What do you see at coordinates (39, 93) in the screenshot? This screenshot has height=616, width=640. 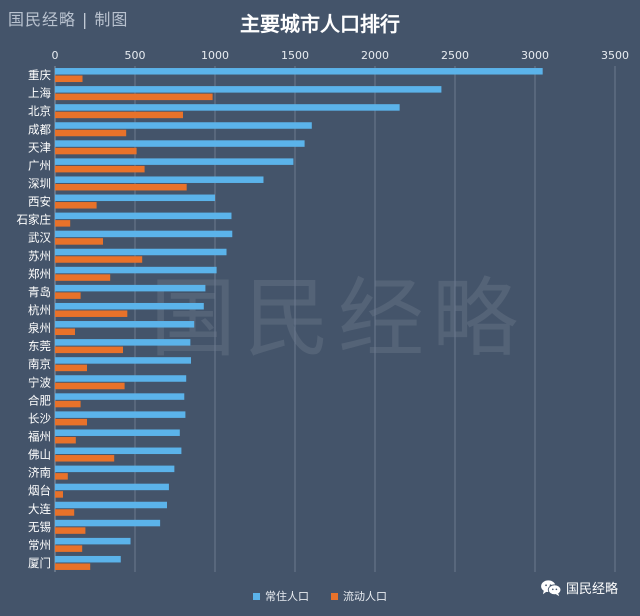 I see `category-label: 上海` at bounding box center [39, 93].